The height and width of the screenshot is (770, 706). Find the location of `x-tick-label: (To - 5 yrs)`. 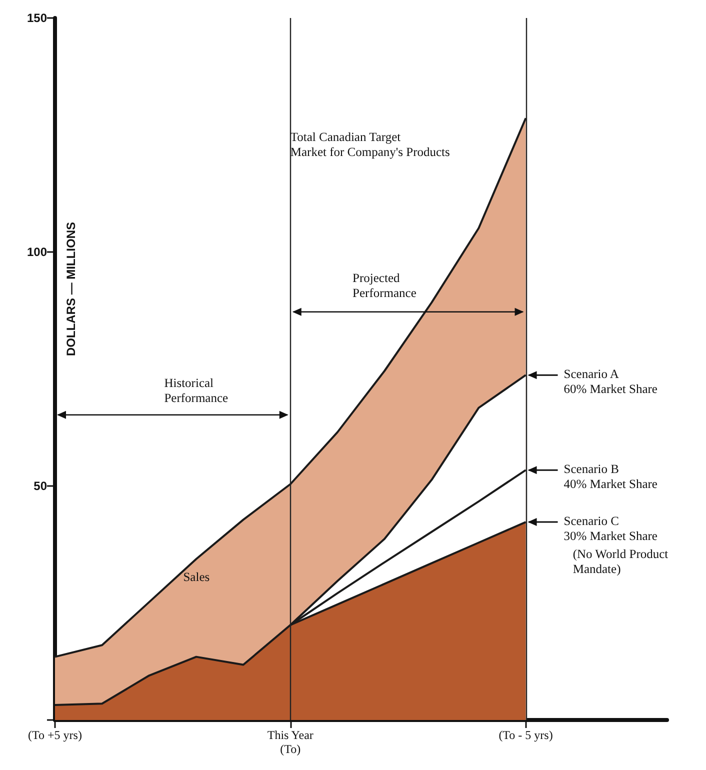

x-tick-label: (To - 5 yrs) is located at coordinates (525, 735).